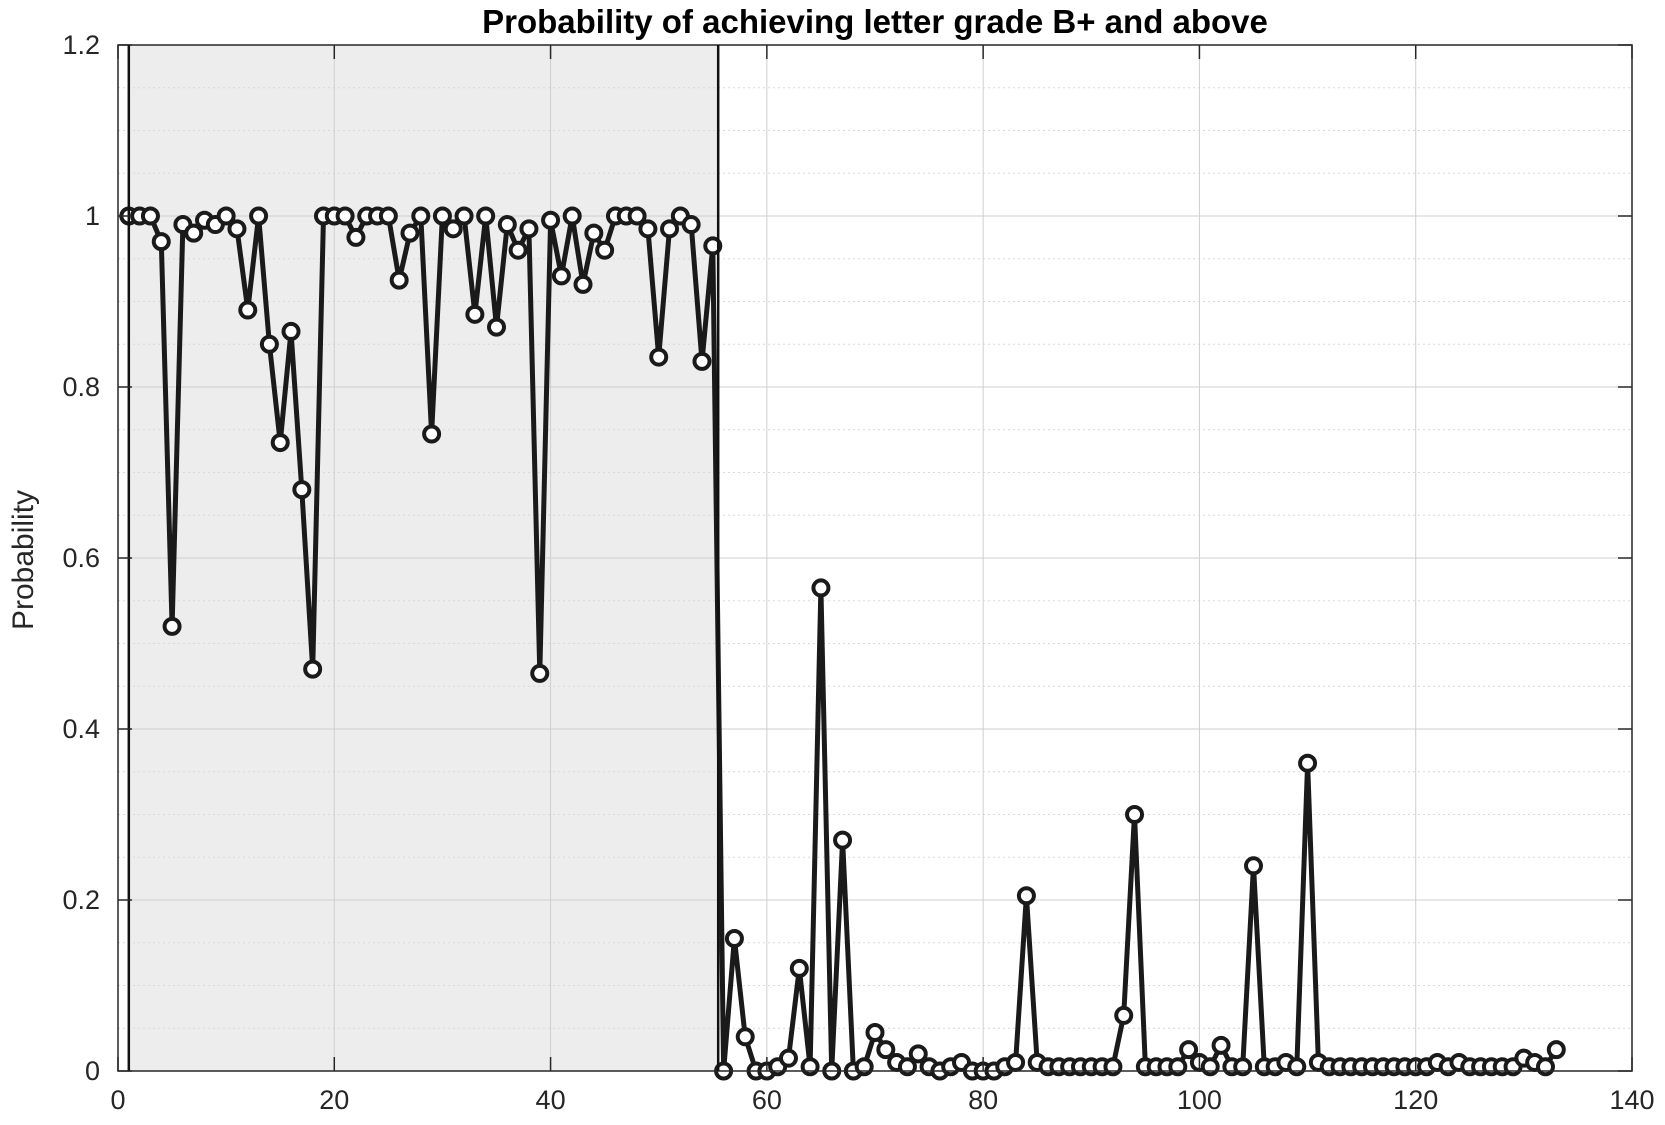  Describe the element at coordinates (1631, 1100) in the screenshot. I see `x-tick-label: 140` at that location.